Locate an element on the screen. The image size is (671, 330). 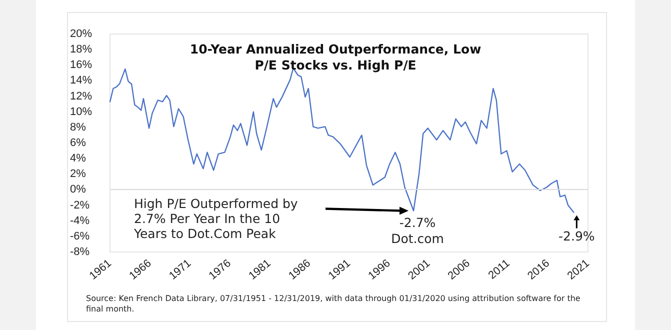
text: 10-Year Annualized Outperformance, Low P/E Stocks vs. High P/E is located at coordinates (336, 57).